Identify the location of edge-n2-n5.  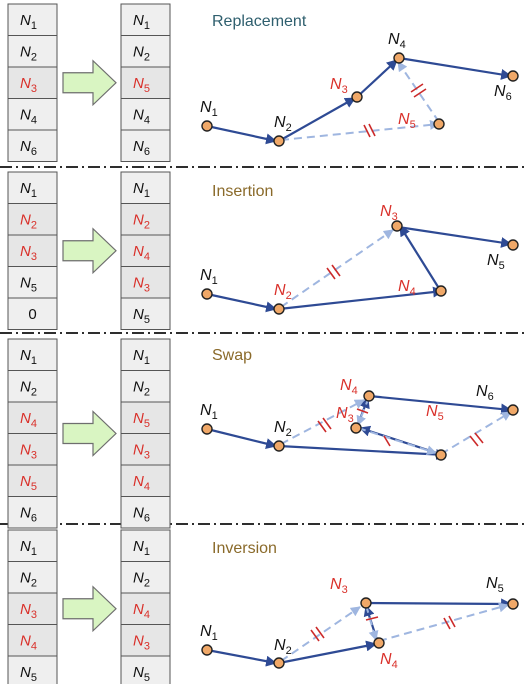
(363, 452).